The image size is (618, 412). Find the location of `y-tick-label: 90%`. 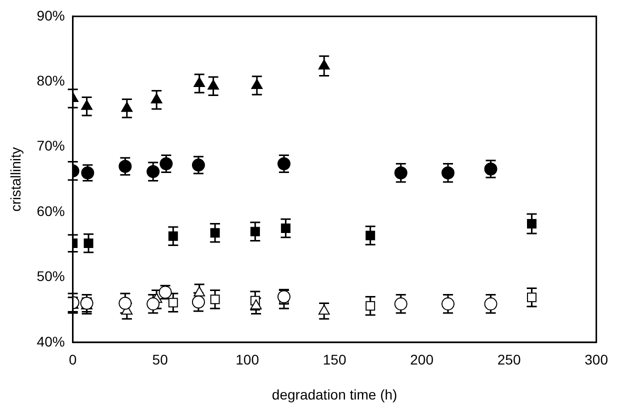

y-tick-label: 90% is located at coordinates (50, 15).